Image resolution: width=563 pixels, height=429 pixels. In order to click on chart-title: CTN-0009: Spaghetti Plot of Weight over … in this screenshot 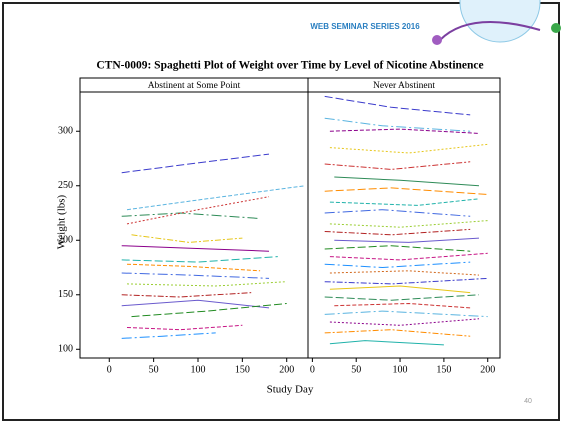, I will do `click(289, 66)`.